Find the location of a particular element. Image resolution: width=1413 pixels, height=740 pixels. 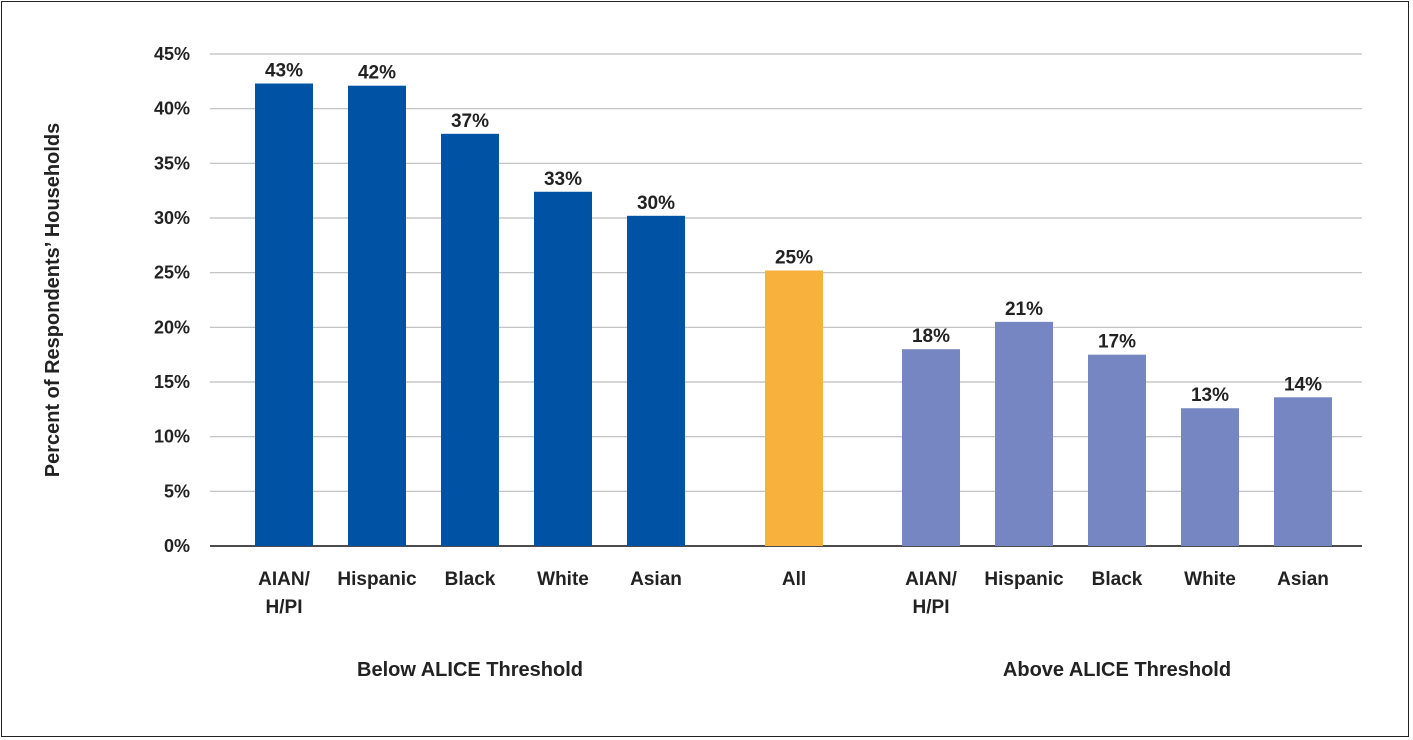

y-tick-label: 25% is located at coordinates (172, 273).